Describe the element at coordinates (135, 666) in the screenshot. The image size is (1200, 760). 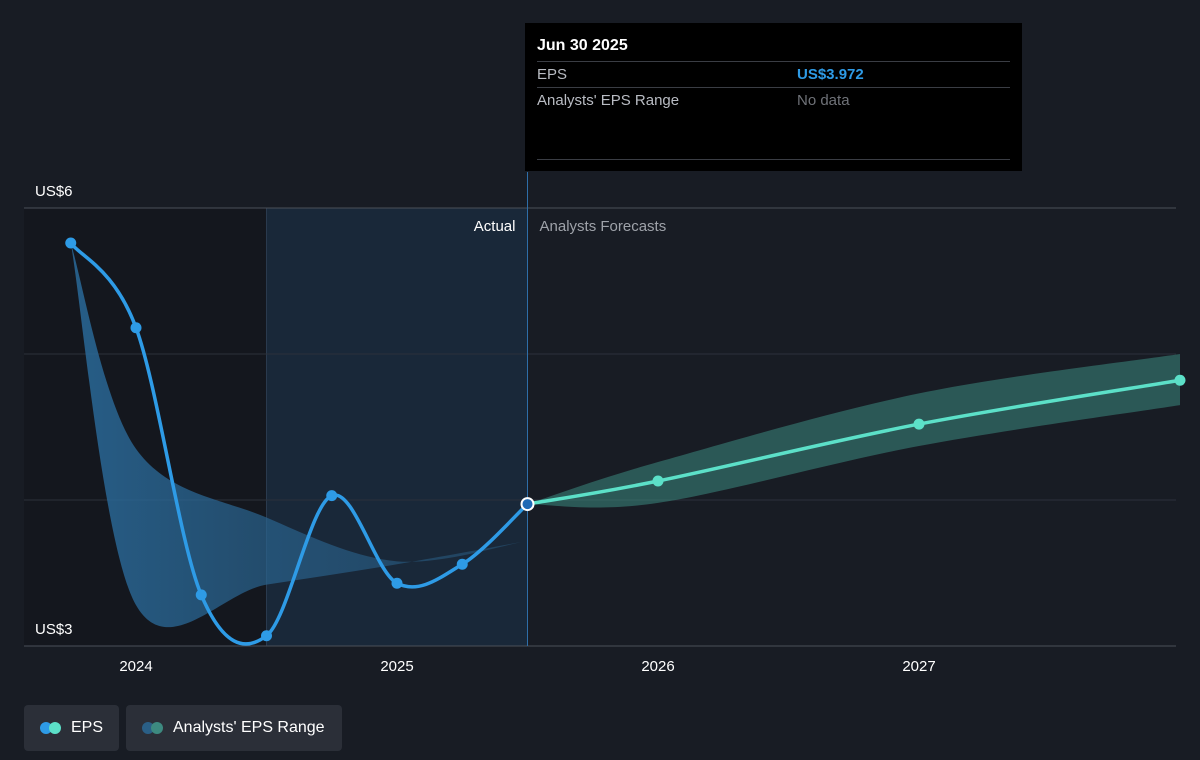
I see `x-tick-label: 2024` at that location.